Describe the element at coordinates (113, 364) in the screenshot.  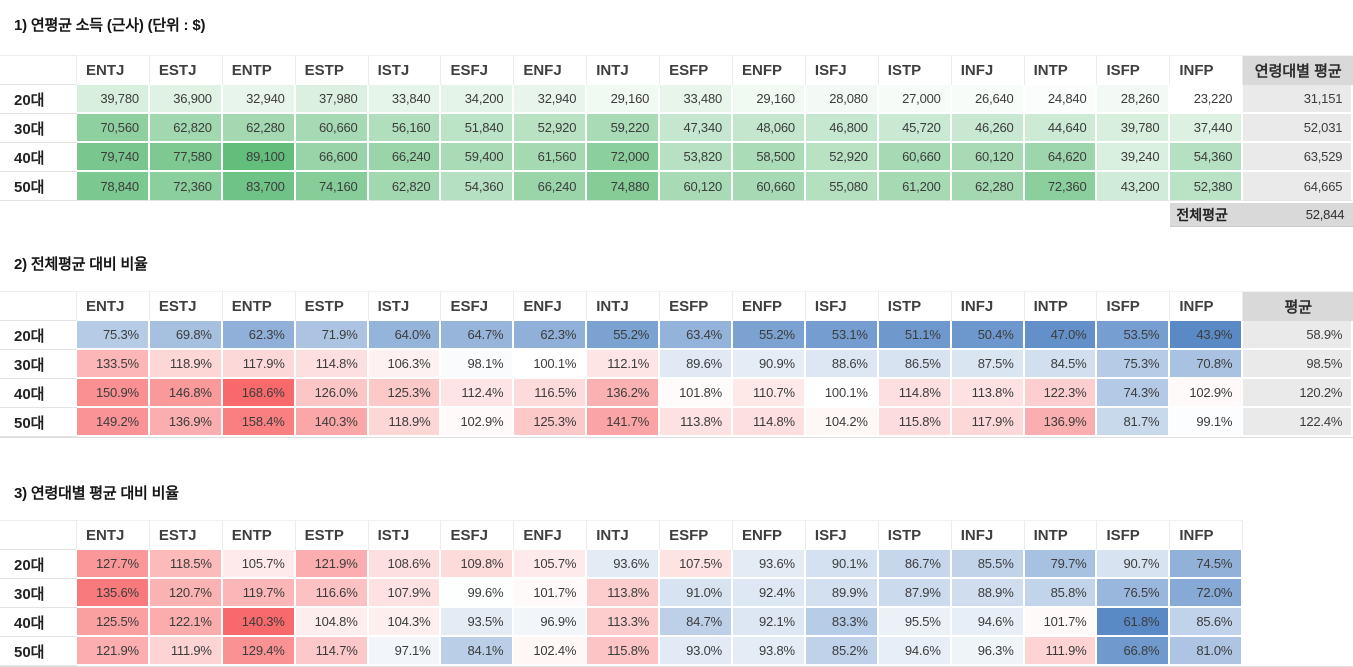
I see `value-cell: 133.5%` at that location.